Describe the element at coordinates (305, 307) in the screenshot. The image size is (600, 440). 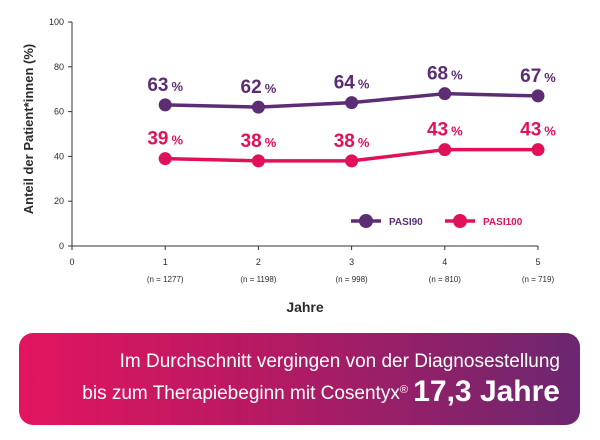
I see `x-axis-label: Jahre` at that location.